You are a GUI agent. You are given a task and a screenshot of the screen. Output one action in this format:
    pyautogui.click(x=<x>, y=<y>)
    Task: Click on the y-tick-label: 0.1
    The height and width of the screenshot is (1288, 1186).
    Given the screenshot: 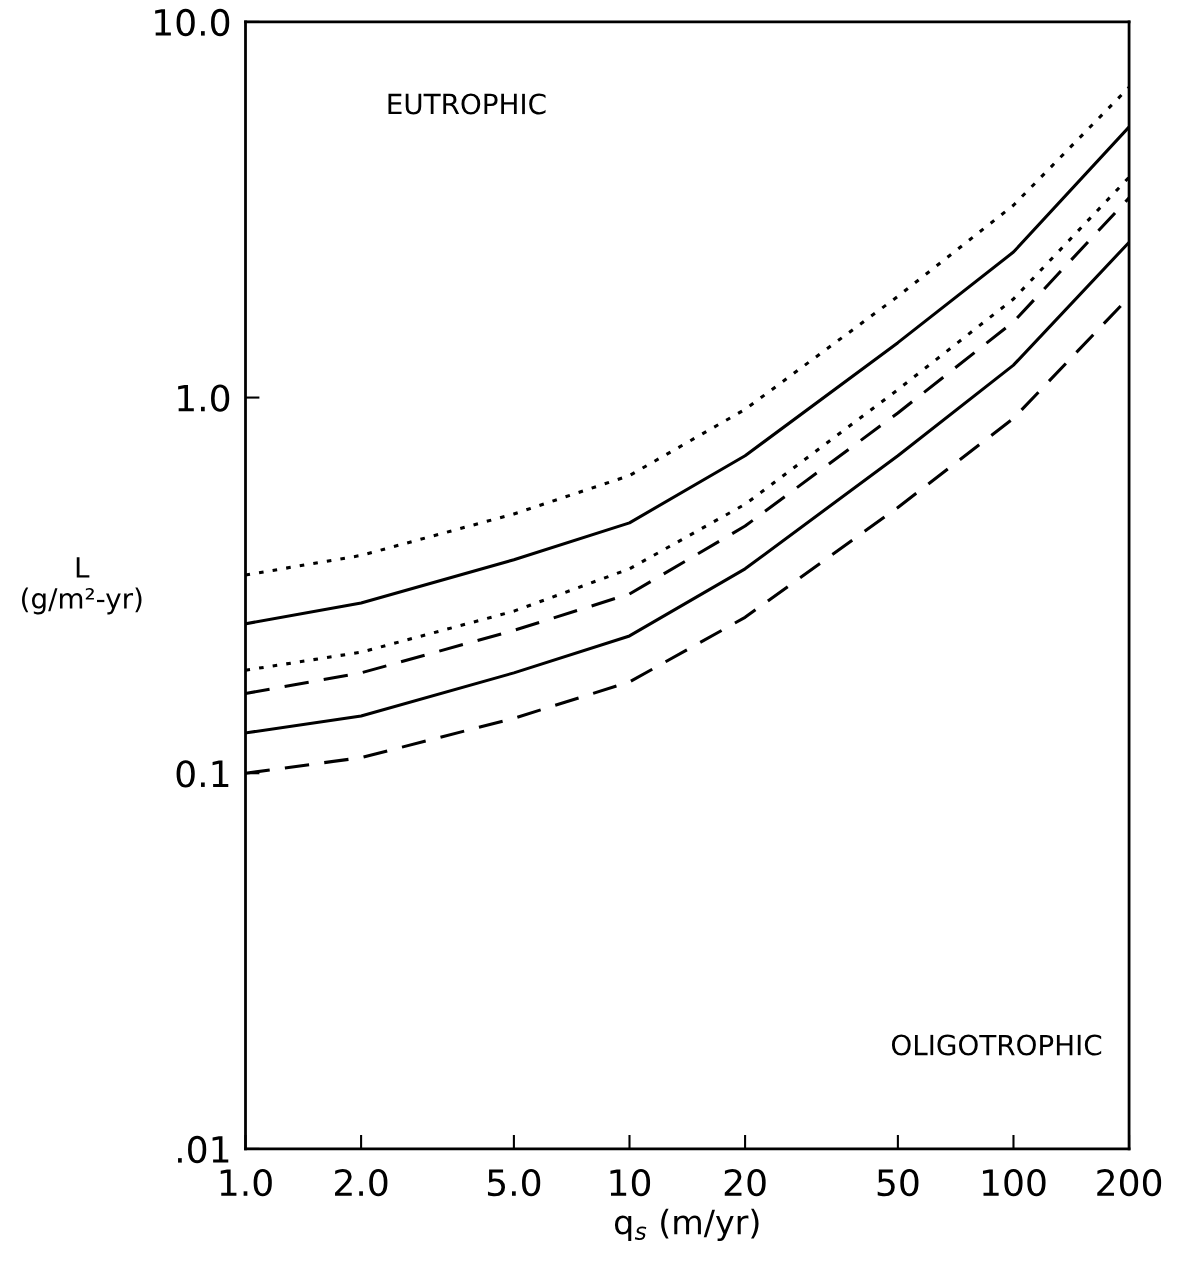 What is the action you would take?
    pyautogui.click(x=202, y=774)
    